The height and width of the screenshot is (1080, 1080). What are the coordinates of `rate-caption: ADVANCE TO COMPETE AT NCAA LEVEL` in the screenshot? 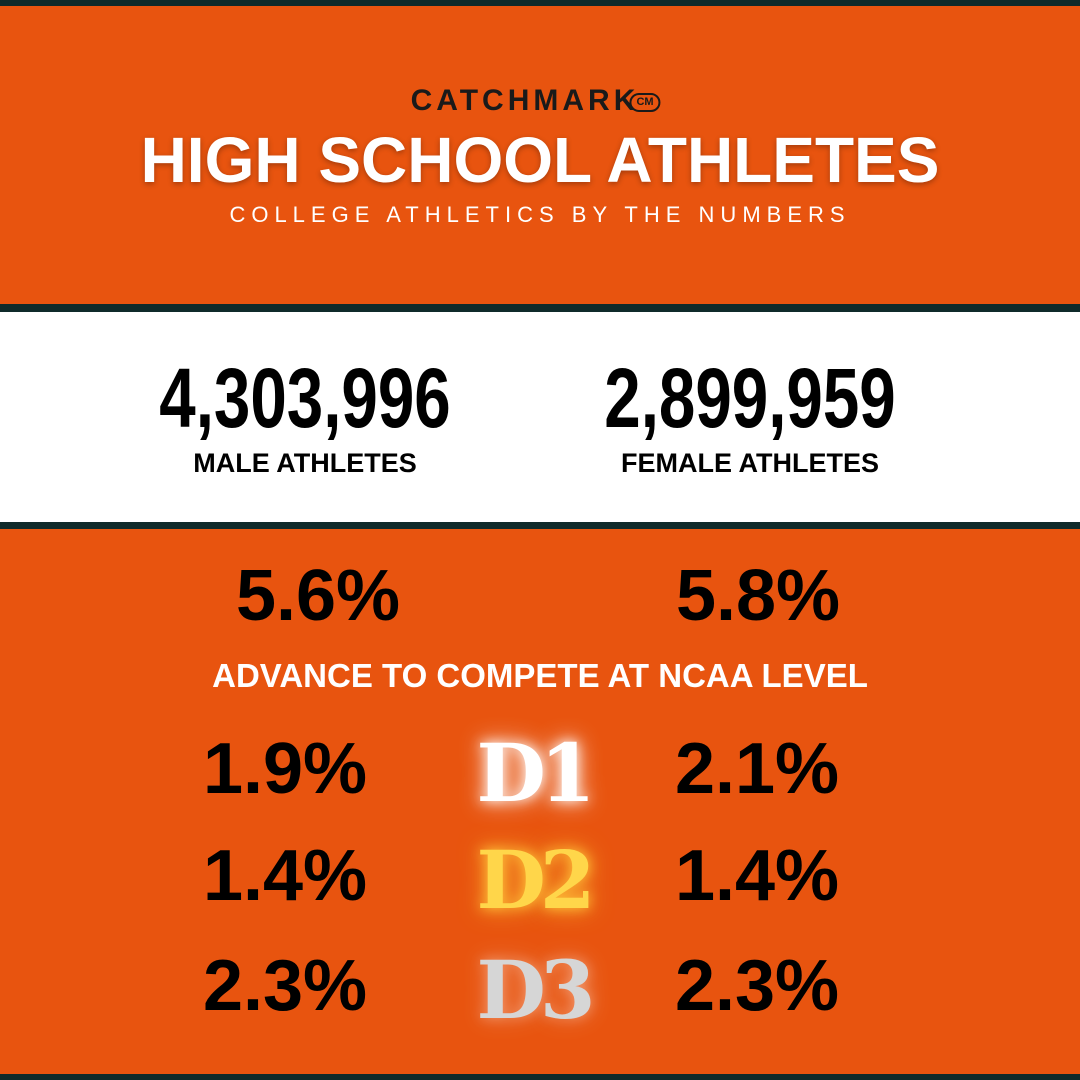 It's located at (540, 675).